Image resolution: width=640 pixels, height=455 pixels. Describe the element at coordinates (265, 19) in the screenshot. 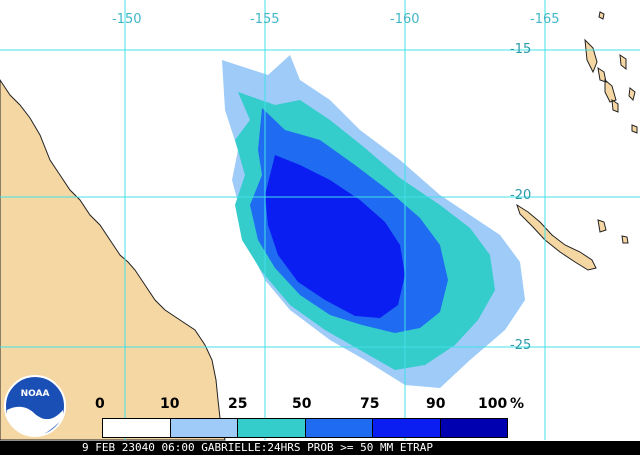

I see `lon-label: -155` at that location.